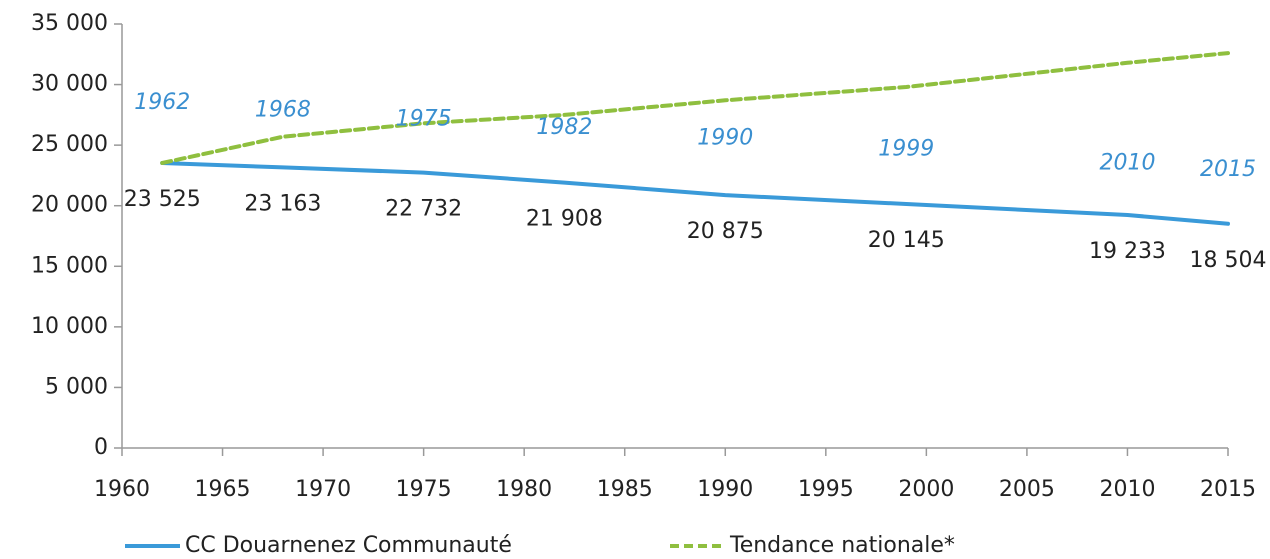 Image resolution: width=1270 pixels, height=559 pixels. Describe the element at coordinates (162, 102) in the screenshot. I see `year-annotation: 1962` at that location.